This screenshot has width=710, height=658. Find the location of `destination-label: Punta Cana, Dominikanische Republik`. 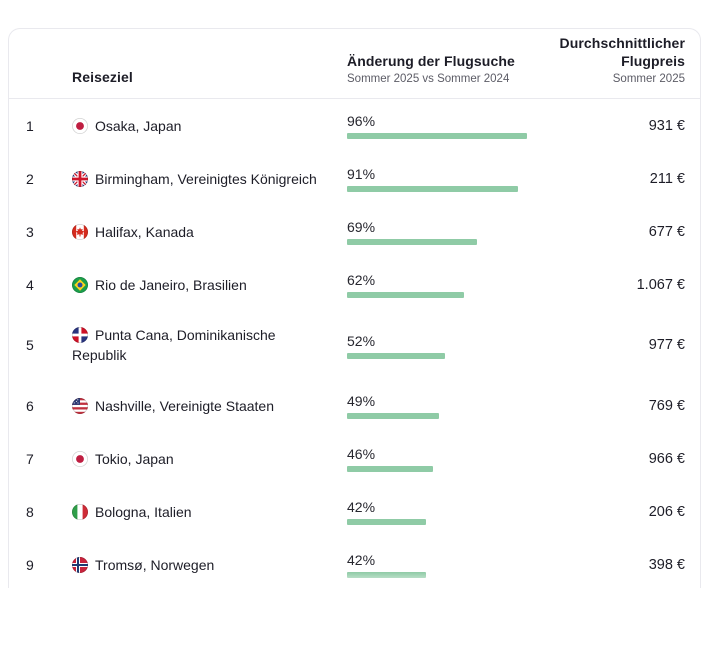

destination-label: Punta Cana, Dominikanische Republik is located at coordinates (174, 345).